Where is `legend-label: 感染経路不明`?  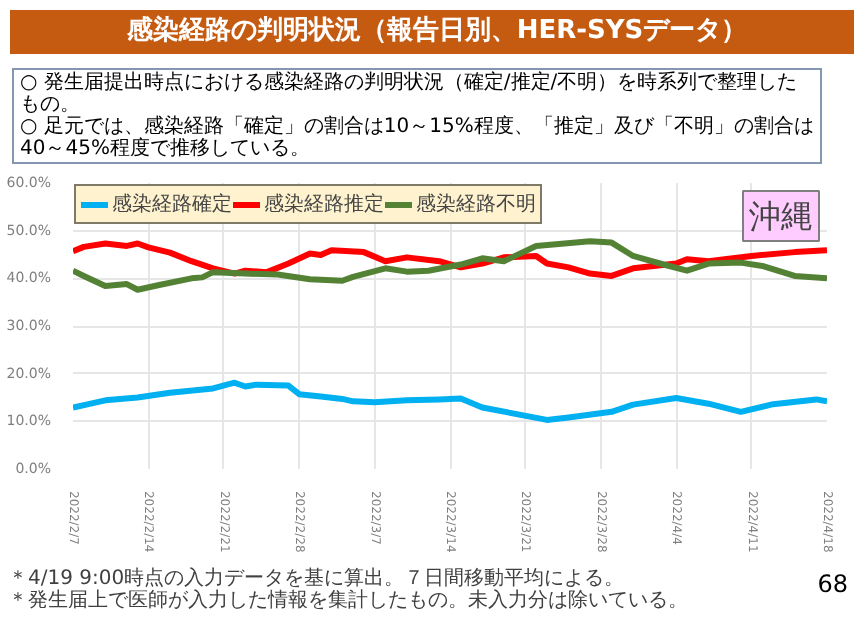
legend-label: 感染経路不明 is located at coordinates (476, 204).